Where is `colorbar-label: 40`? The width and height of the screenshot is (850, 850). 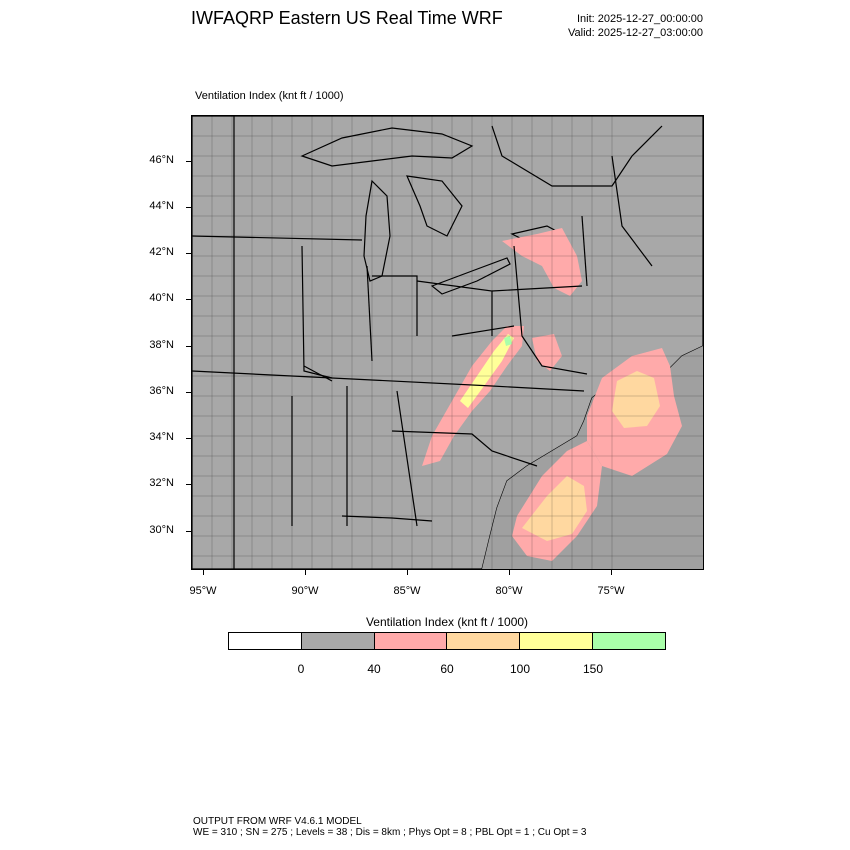
colorbar-label: 40 is located at coordinates (374, 669).